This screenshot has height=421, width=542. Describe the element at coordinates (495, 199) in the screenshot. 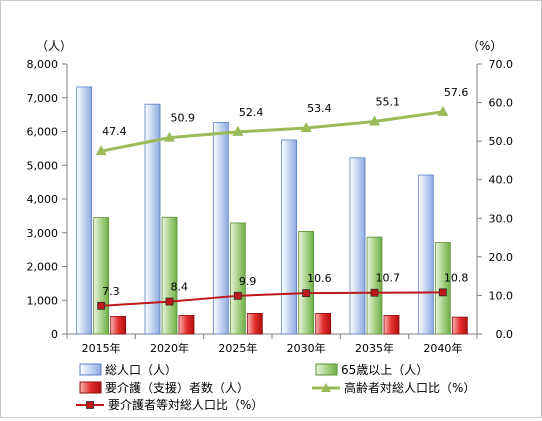

I see `right-axis-ticks: 0.0 10.0 20.0 30.0 40.0 50.0 60.0 70.0` at that location.